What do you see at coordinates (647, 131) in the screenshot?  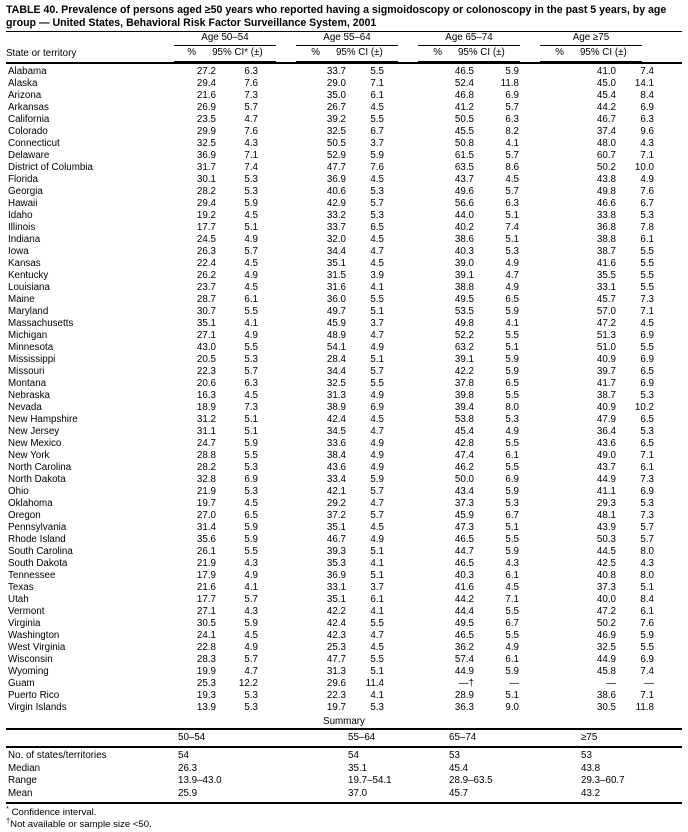 I see `ci-75plus-cell: 9.6` at bounding box center [647, 131].